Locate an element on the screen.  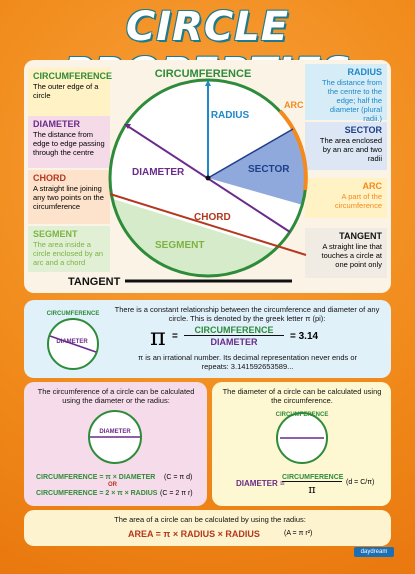
circumference-diagram: DIAMETER is located at coordinates (115, 437).